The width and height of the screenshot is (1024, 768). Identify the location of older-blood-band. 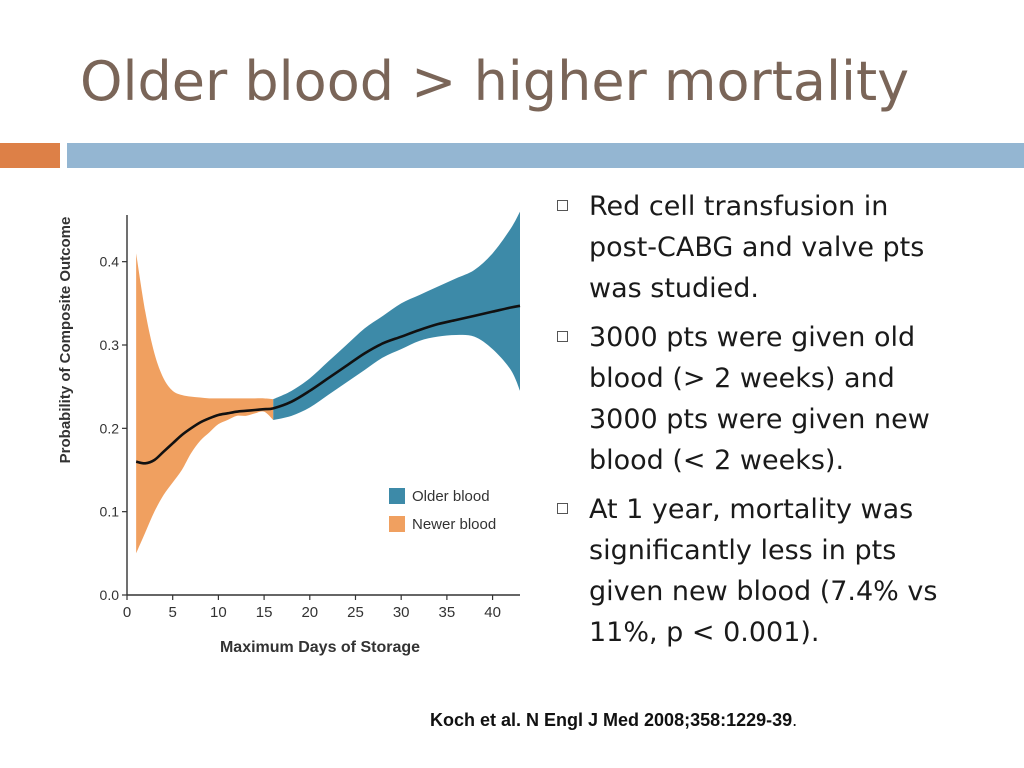
(396, 315).